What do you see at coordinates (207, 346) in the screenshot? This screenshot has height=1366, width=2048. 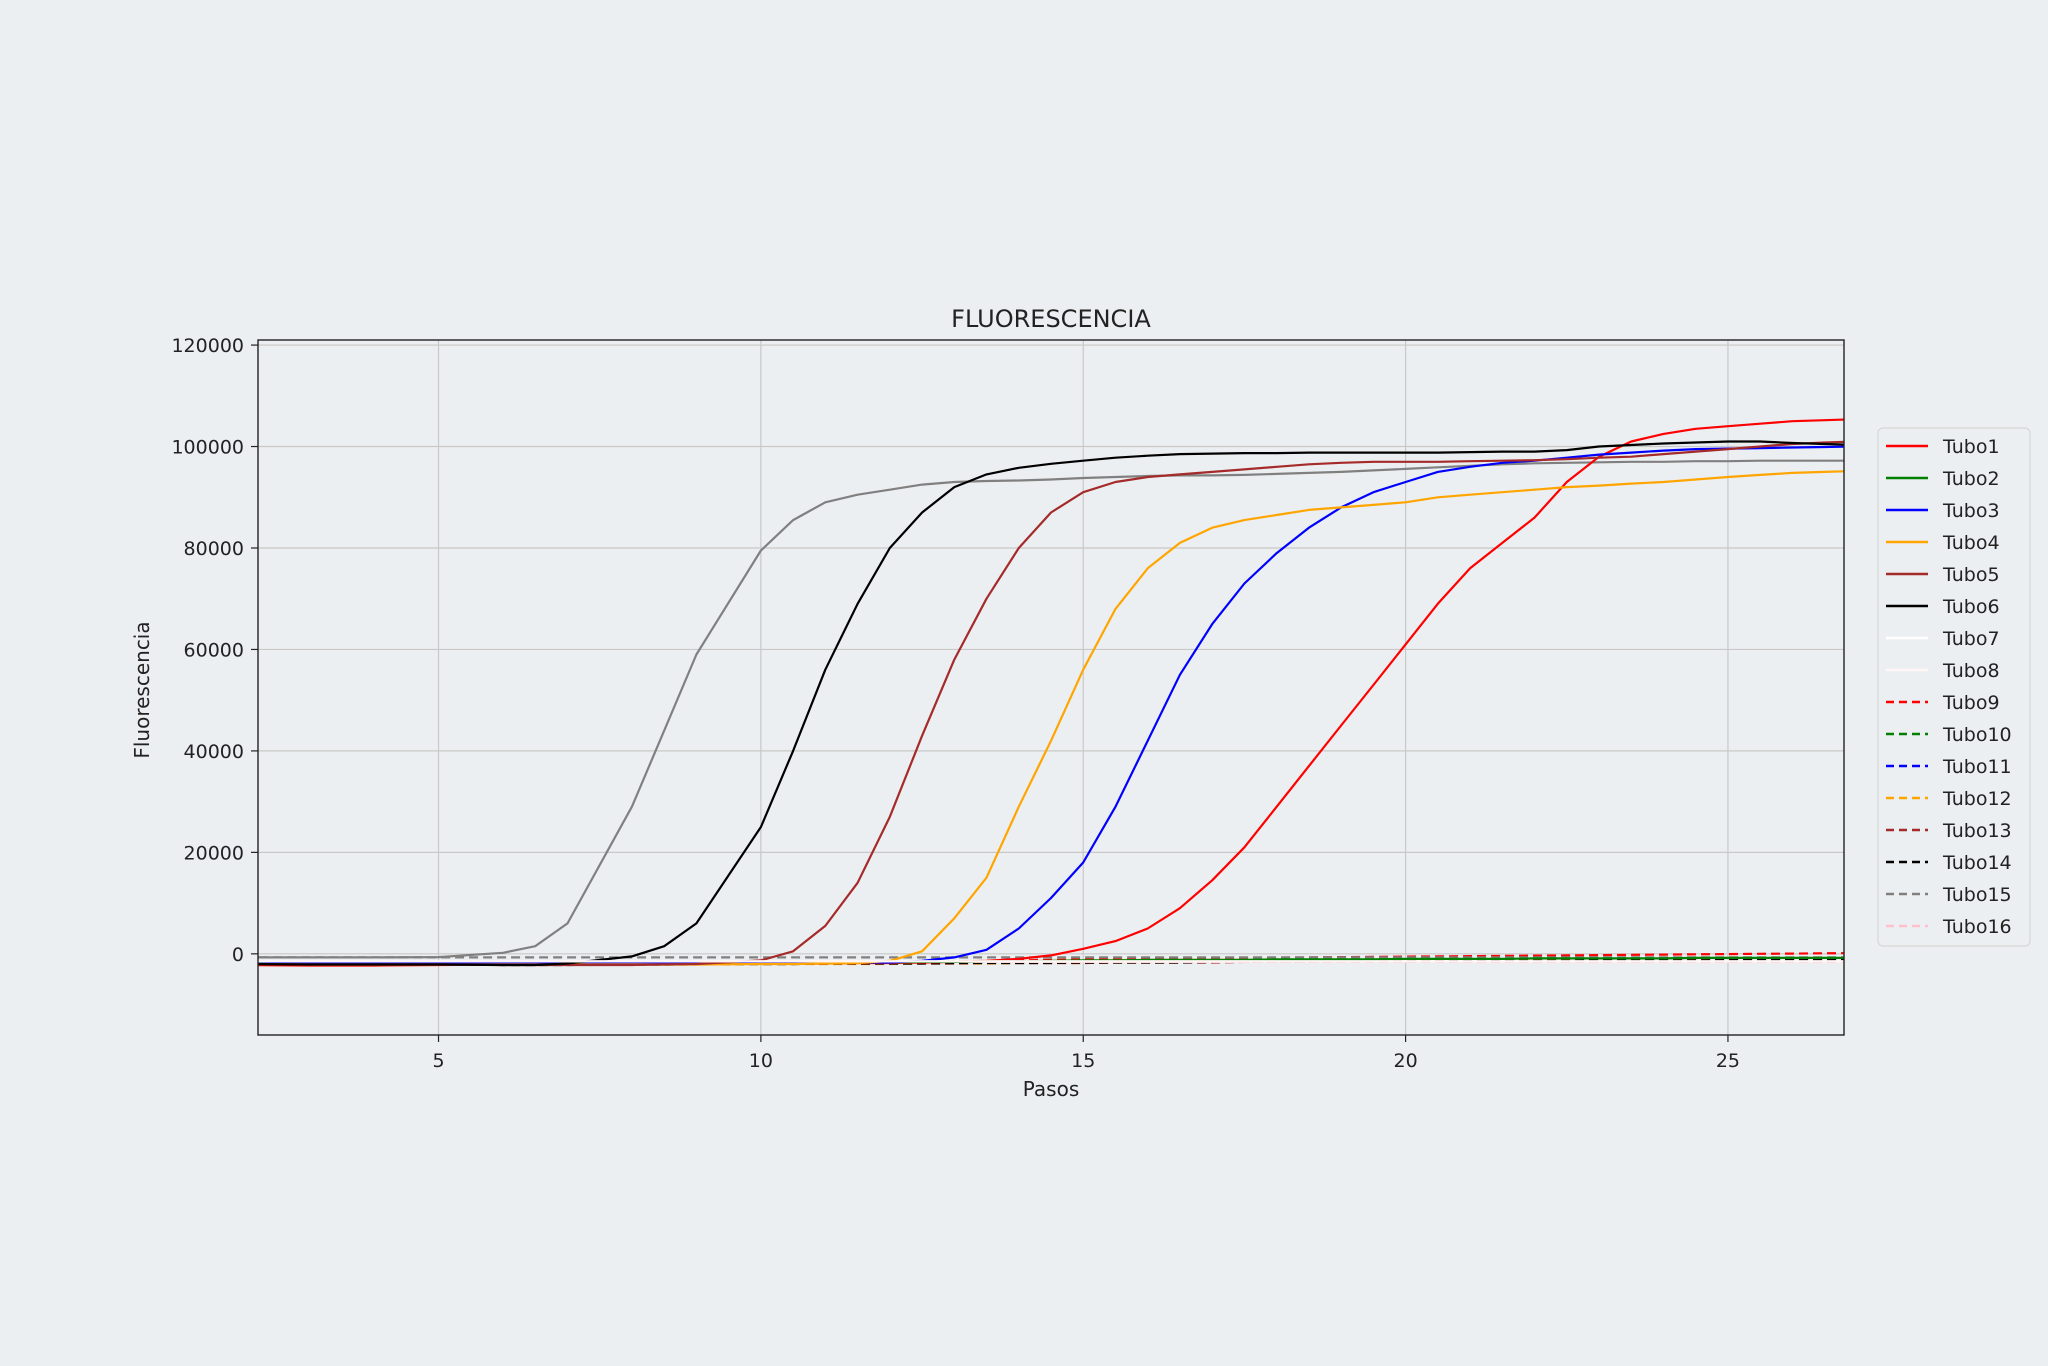 I see `y-tick-label: 120000` at bounding box center [207, 346].